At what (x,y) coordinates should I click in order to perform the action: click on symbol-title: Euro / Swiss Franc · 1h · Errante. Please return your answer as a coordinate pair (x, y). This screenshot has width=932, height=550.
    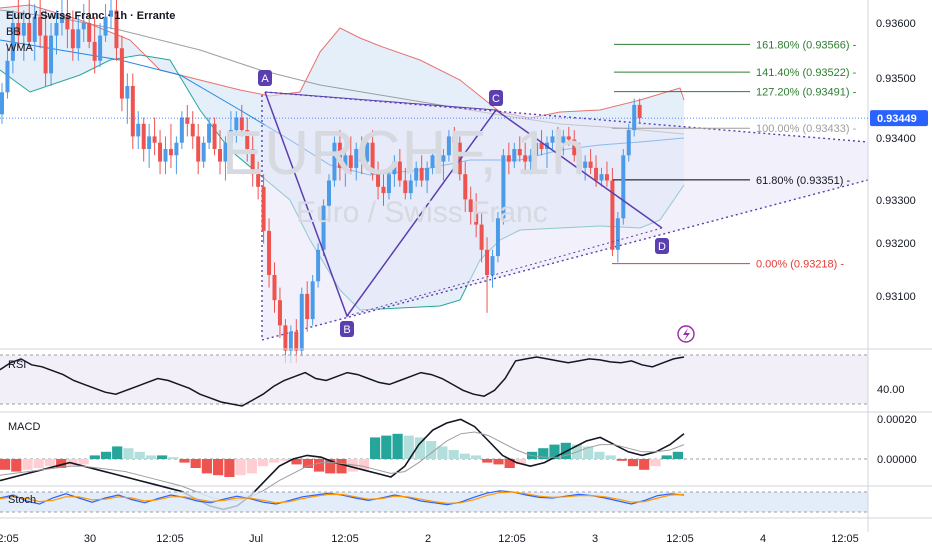
    Looking at the image, I should click on (91, 16).